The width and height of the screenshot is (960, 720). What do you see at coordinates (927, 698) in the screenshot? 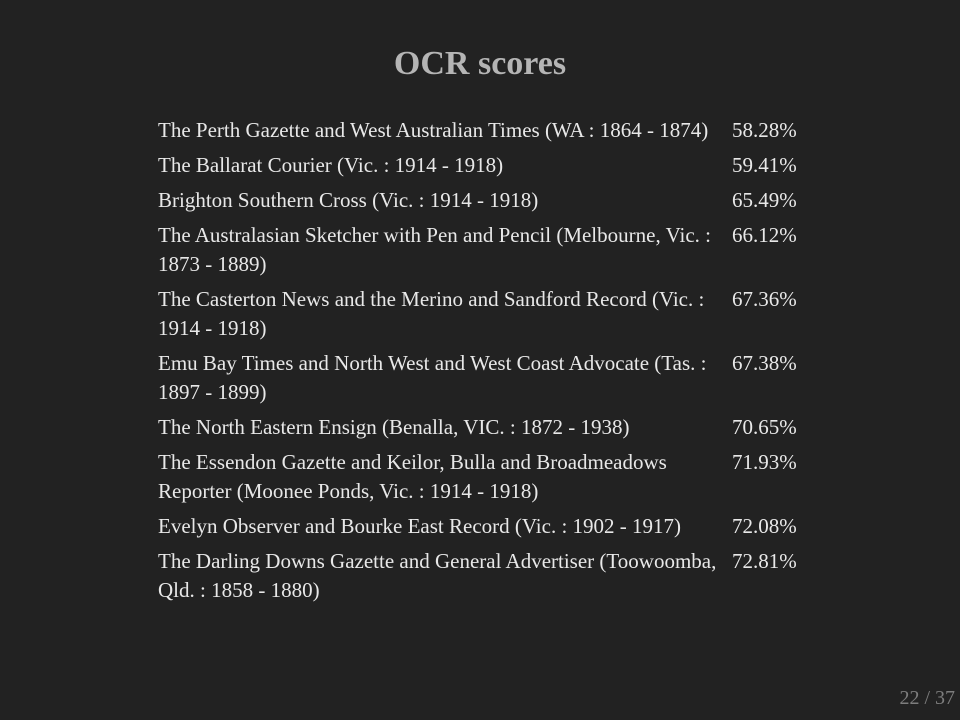
I see `slide-page-counter: 22 / 37` at bounding box center [927, 698].